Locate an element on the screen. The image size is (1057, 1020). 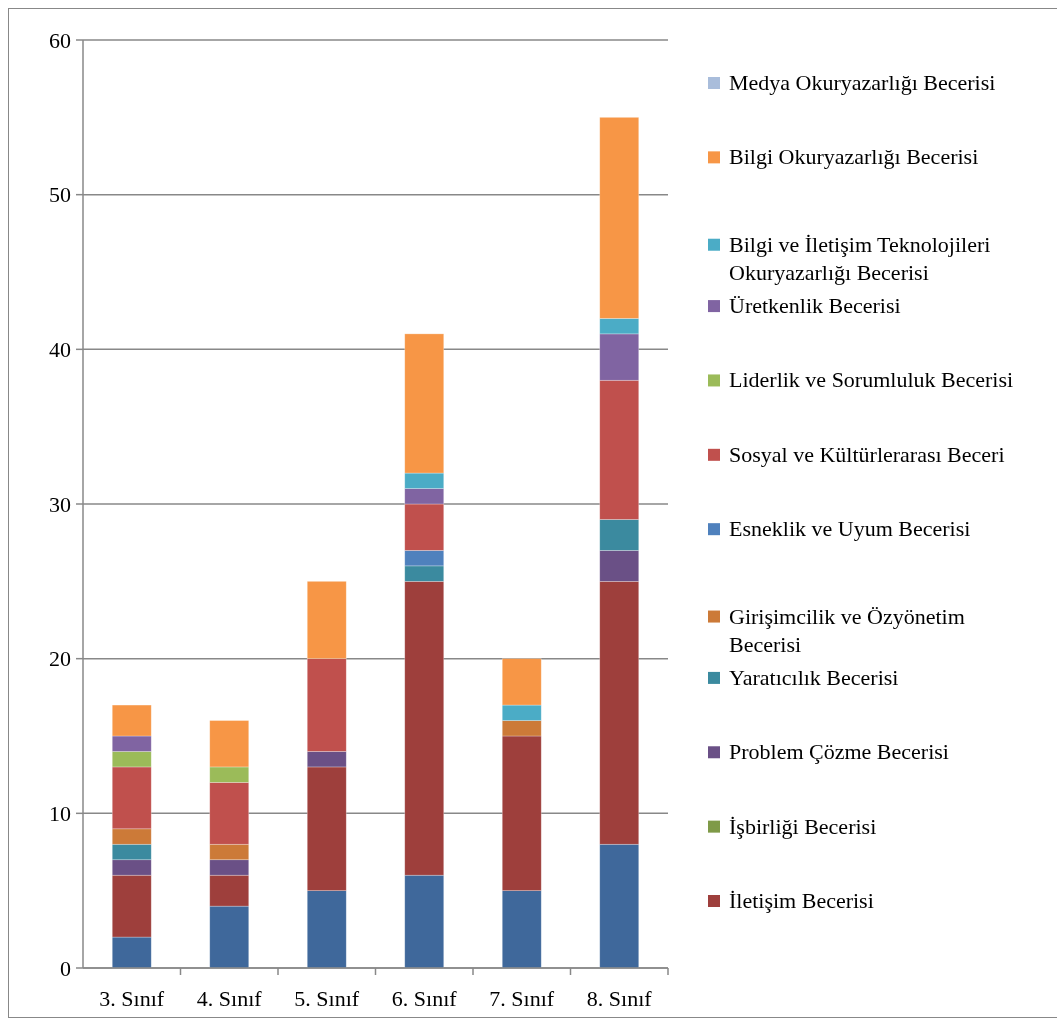
y-tick-label: 60 is located at coordinates (60, 40).